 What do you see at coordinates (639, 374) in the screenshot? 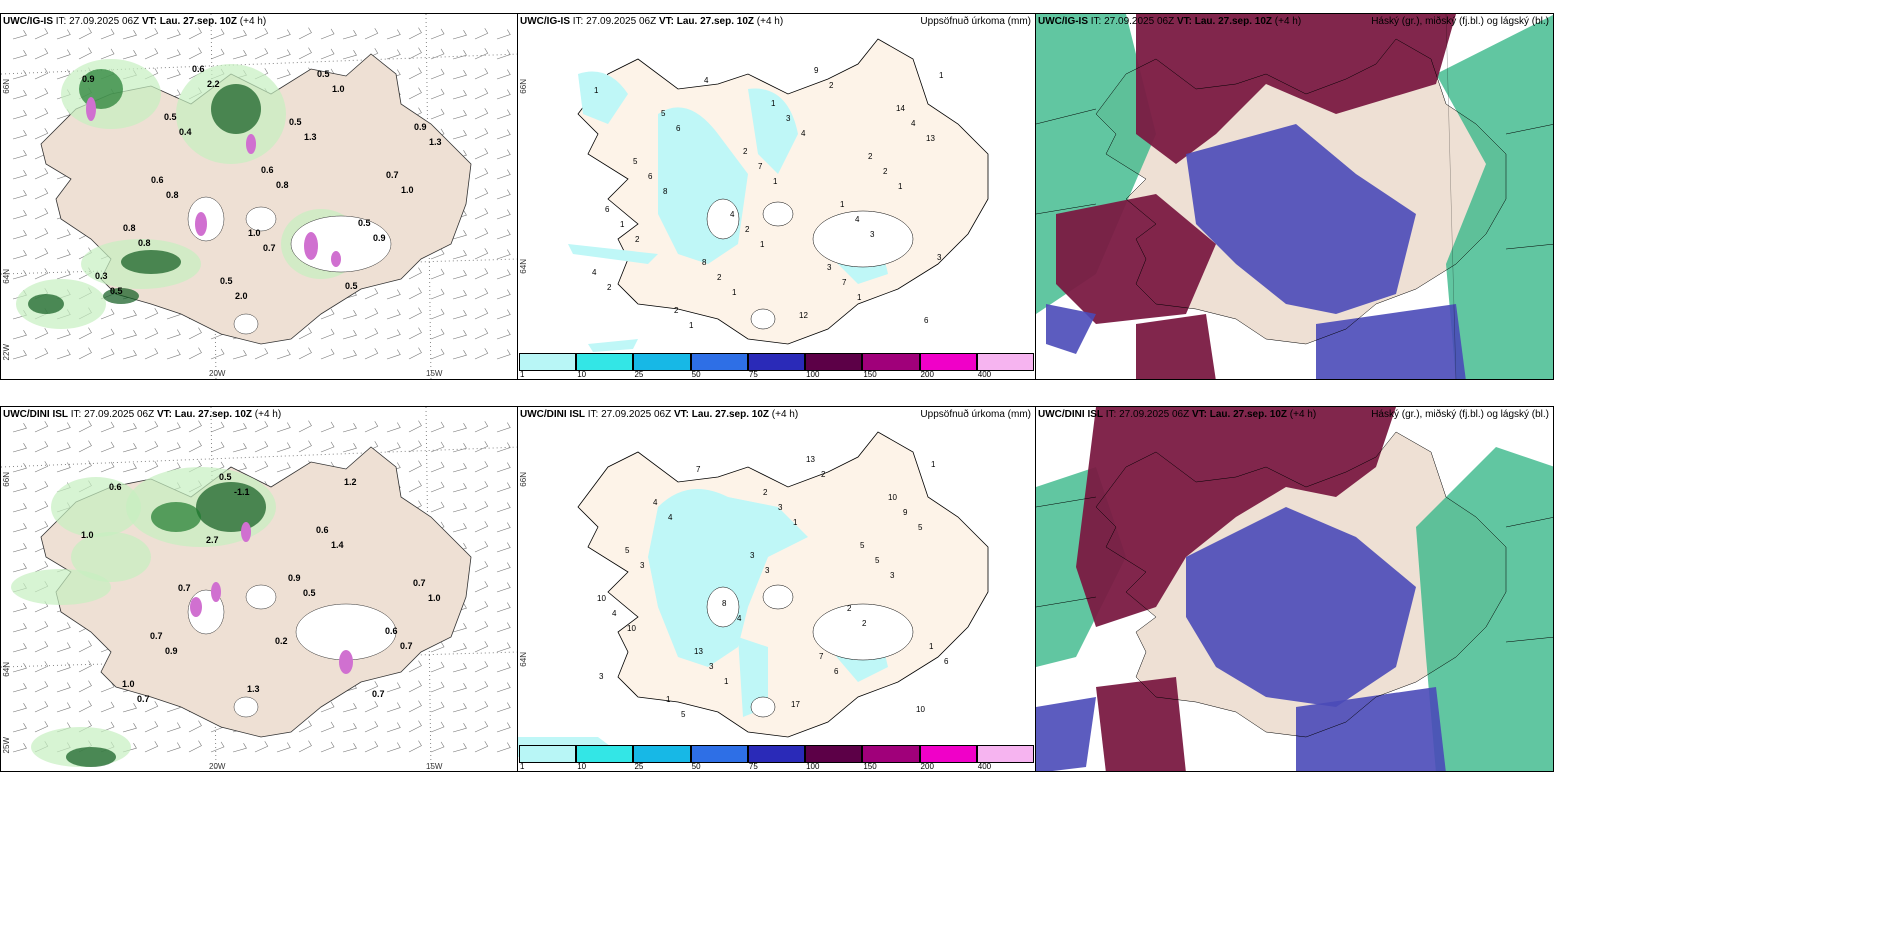
I see `legend-label: 25` at bounding box center [639, 374].